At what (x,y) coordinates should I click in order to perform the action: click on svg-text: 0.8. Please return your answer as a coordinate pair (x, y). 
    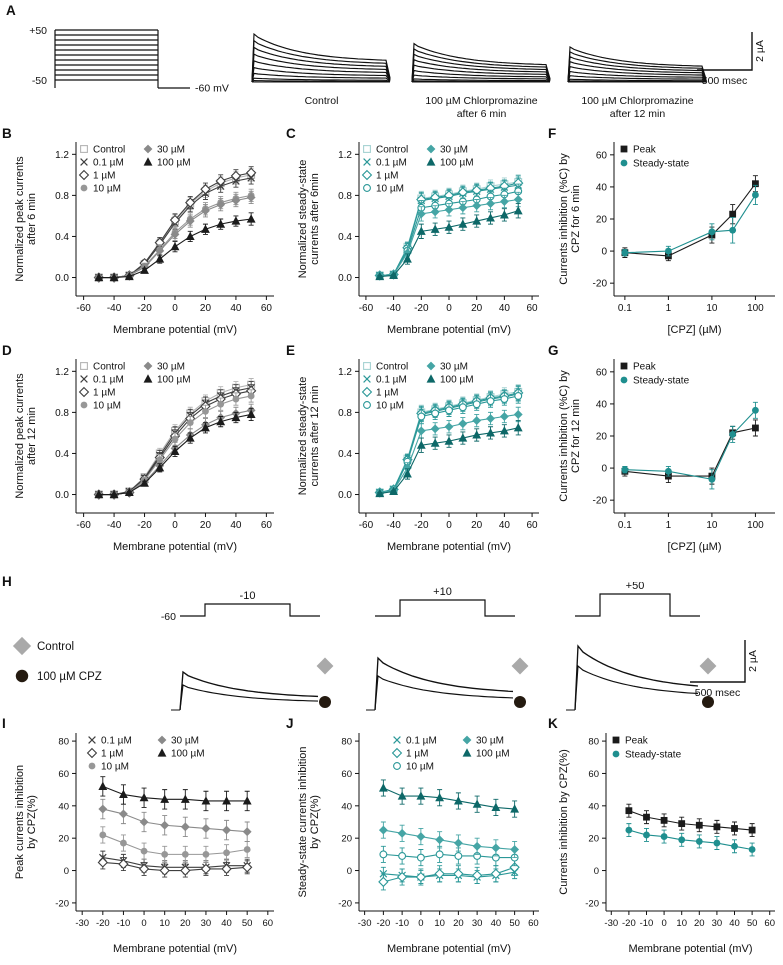
    Looking at the image, I should click on (62, 196).